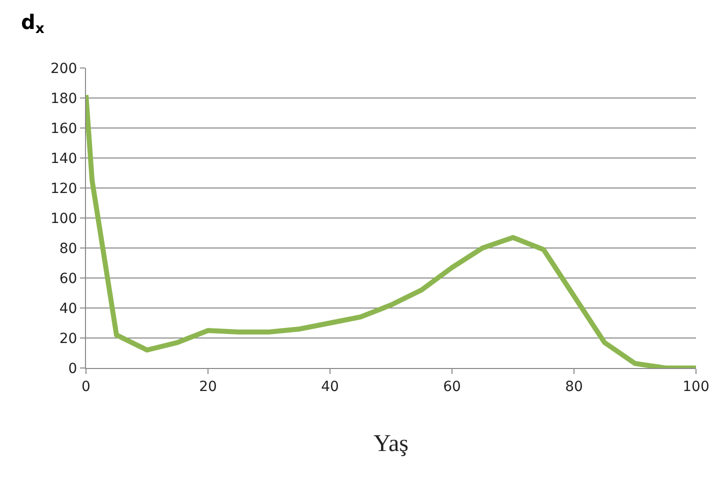  I want to click on x-tick-label: 80, so click(574, 386).